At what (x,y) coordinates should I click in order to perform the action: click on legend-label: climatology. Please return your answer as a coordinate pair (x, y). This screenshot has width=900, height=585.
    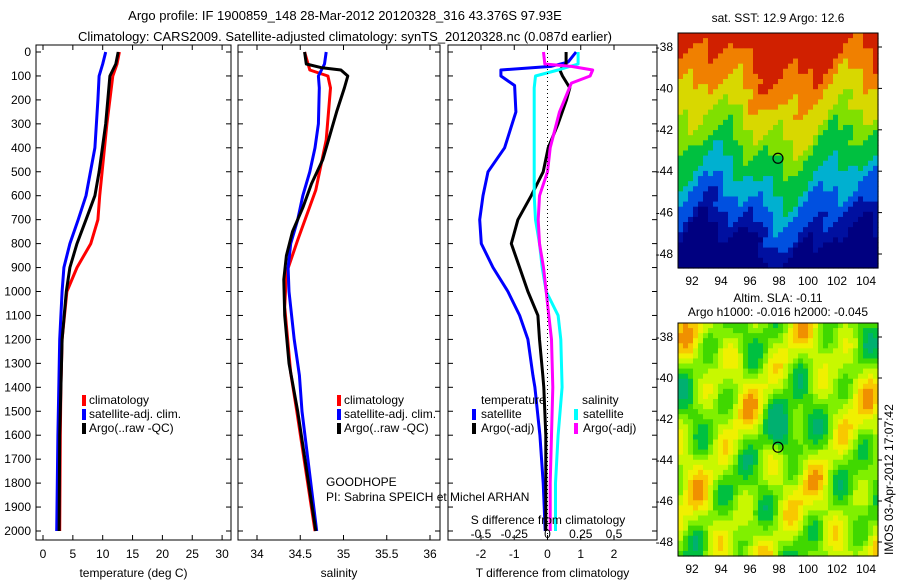
    Looking at the image, I should click on (374, 400).